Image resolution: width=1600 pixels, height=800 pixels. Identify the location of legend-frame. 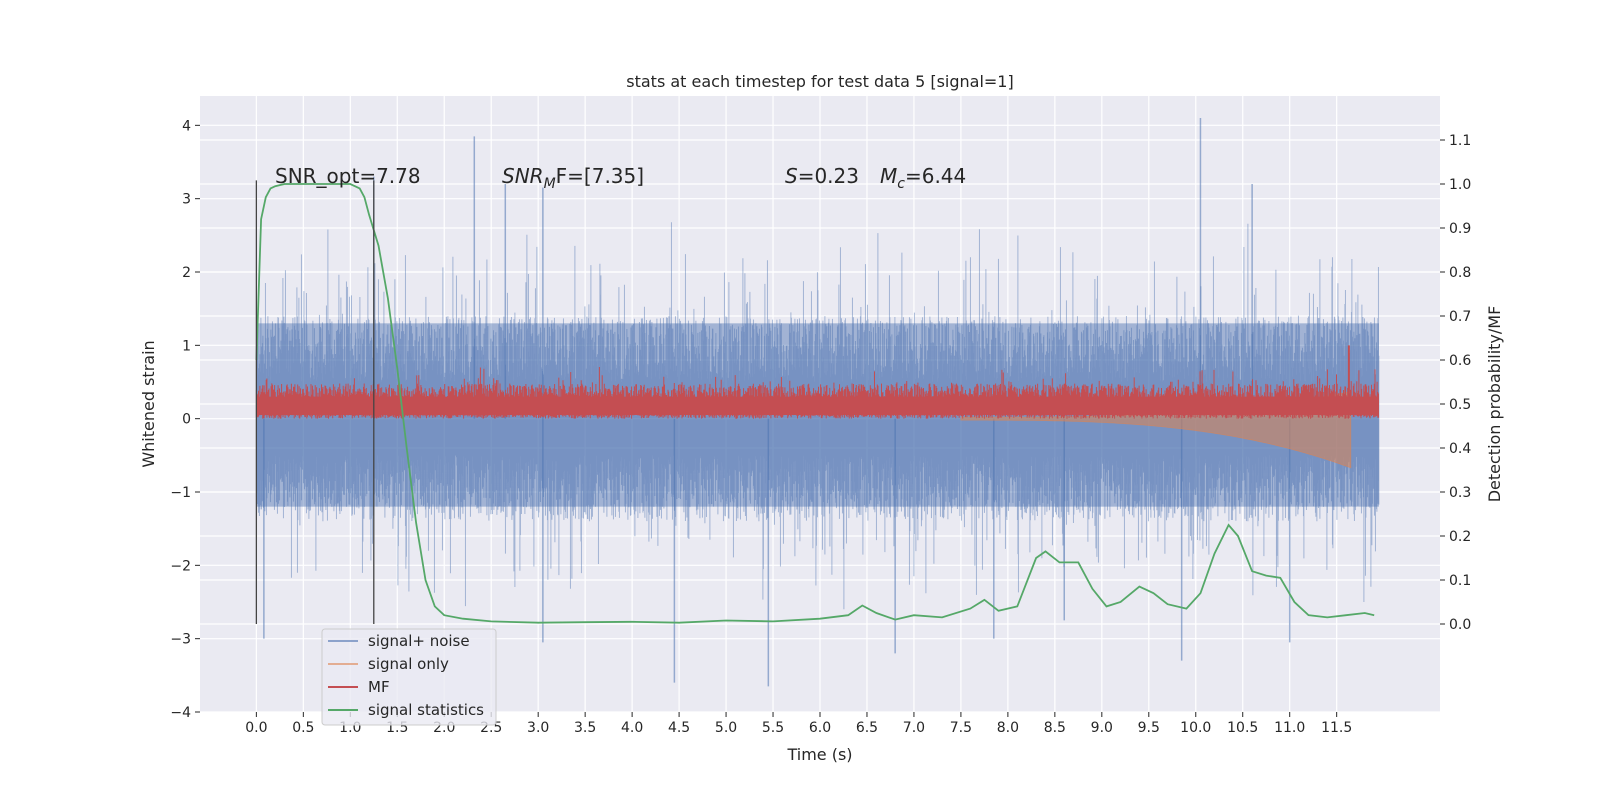
(409, 677).